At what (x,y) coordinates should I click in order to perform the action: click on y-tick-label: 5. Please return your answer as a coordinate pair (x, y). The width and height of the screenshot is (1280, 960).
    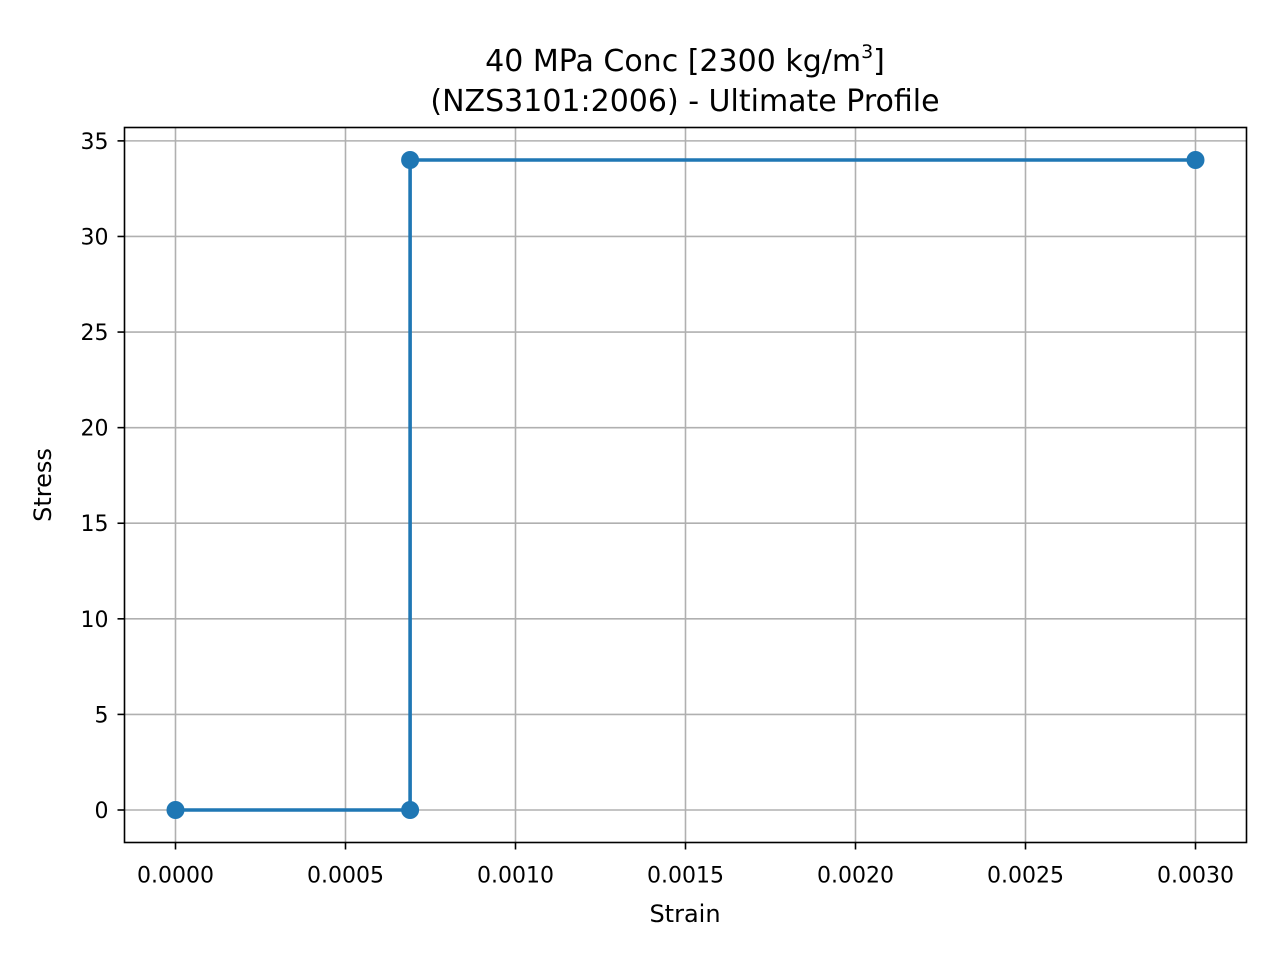
    Looking at the image, I should click on (102, 715).